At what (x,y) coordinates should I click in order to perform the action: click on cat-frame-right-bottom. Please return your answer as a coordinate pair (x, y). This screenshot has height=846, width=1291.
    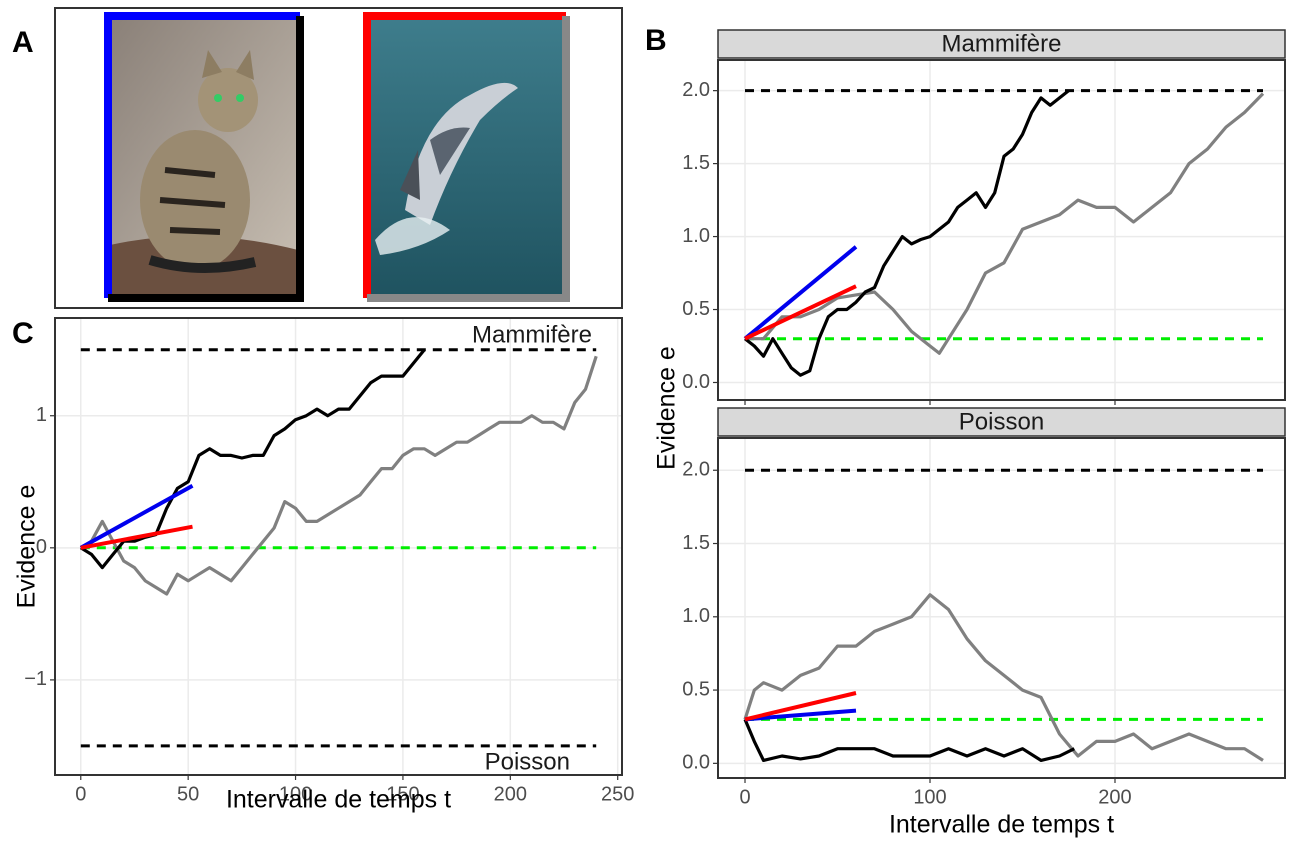
    Looking at the image, I should click on (206, 159).